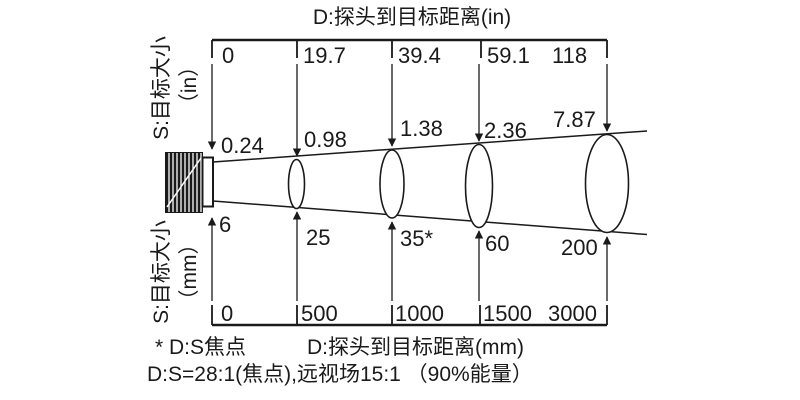 The image size is (800, 400). I want to click on bottom-axis-title: D:探头到目标距离(mm), so click(415, 347).